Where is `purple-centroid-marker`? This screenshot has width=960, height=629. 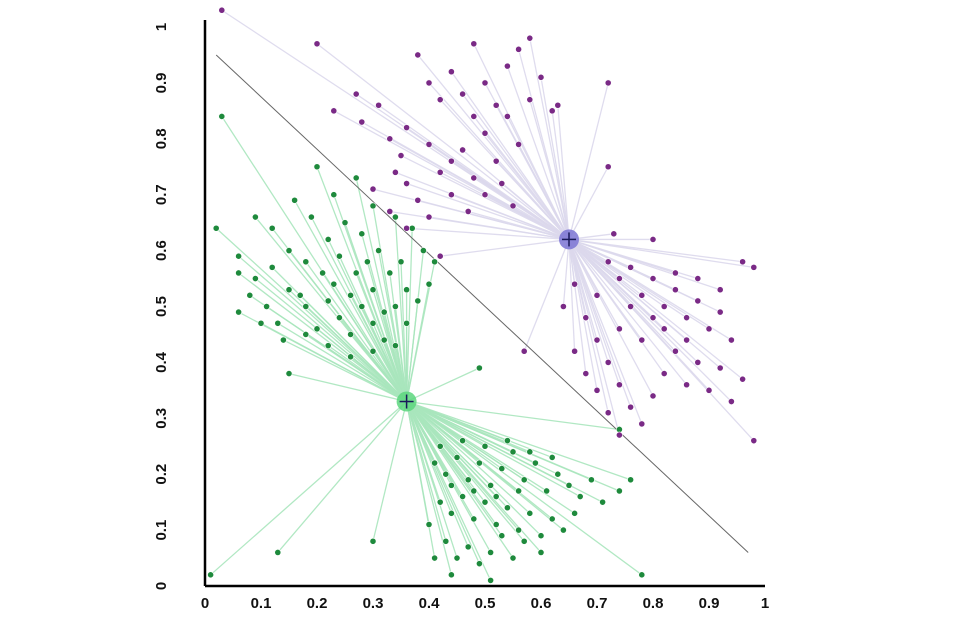 purple-centroid-marker is located at coordinates (569, 239).